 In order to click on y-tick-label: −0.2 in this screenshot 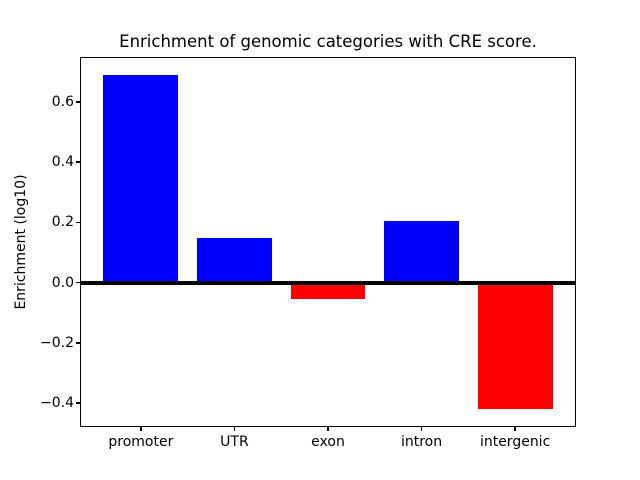, I will do `click(57, 342)`.